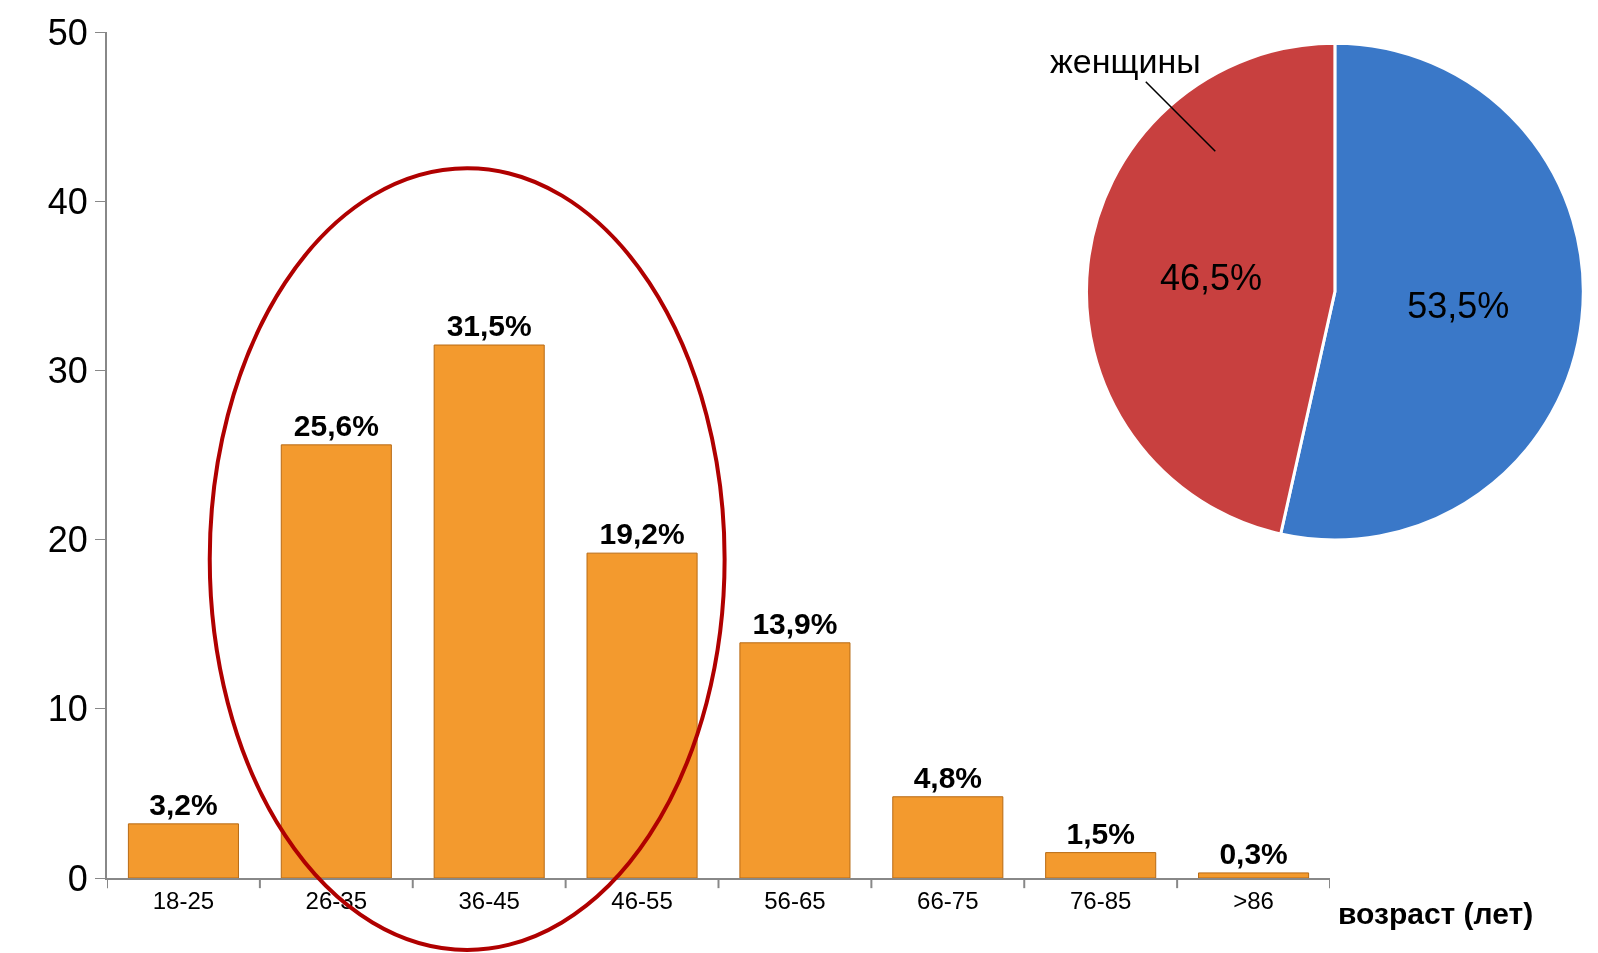 The height and width of the screenshot is (953, 1598). What do you see at coordinates (183, 900) in the screenshot?
I see `x-tick-label: 18-25` at bounding box center [183, 900].